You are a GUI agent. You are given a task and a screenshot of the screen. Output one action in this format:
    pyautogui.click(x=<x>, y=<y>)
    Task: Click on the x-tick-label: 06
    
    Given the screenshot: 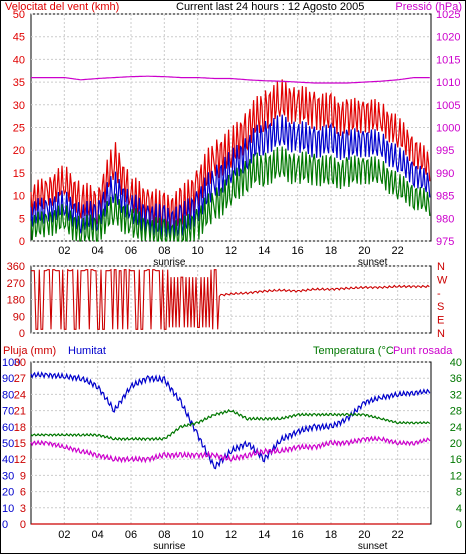 What is the action you would take?
    pyautogui.click(x=131, y=251)
    